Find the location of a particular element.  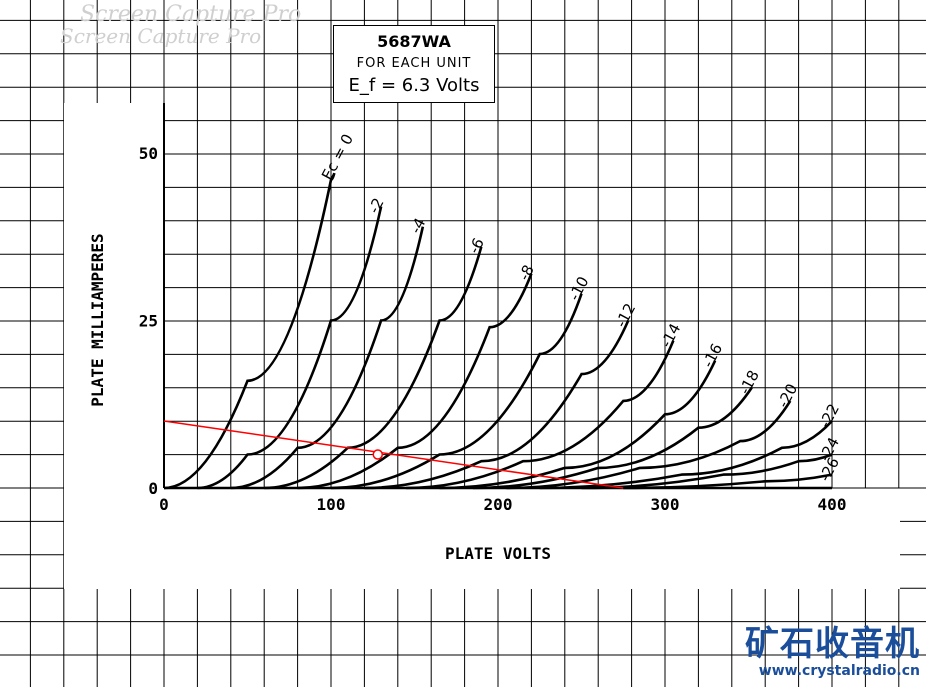

x-tick-label: 400 is located at coordinates (832, 504).